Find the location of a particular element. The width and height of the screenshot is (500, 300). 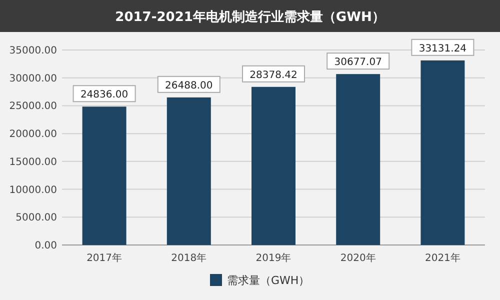

x-tick-label: 2019年 is located at coordinates (274, 258).